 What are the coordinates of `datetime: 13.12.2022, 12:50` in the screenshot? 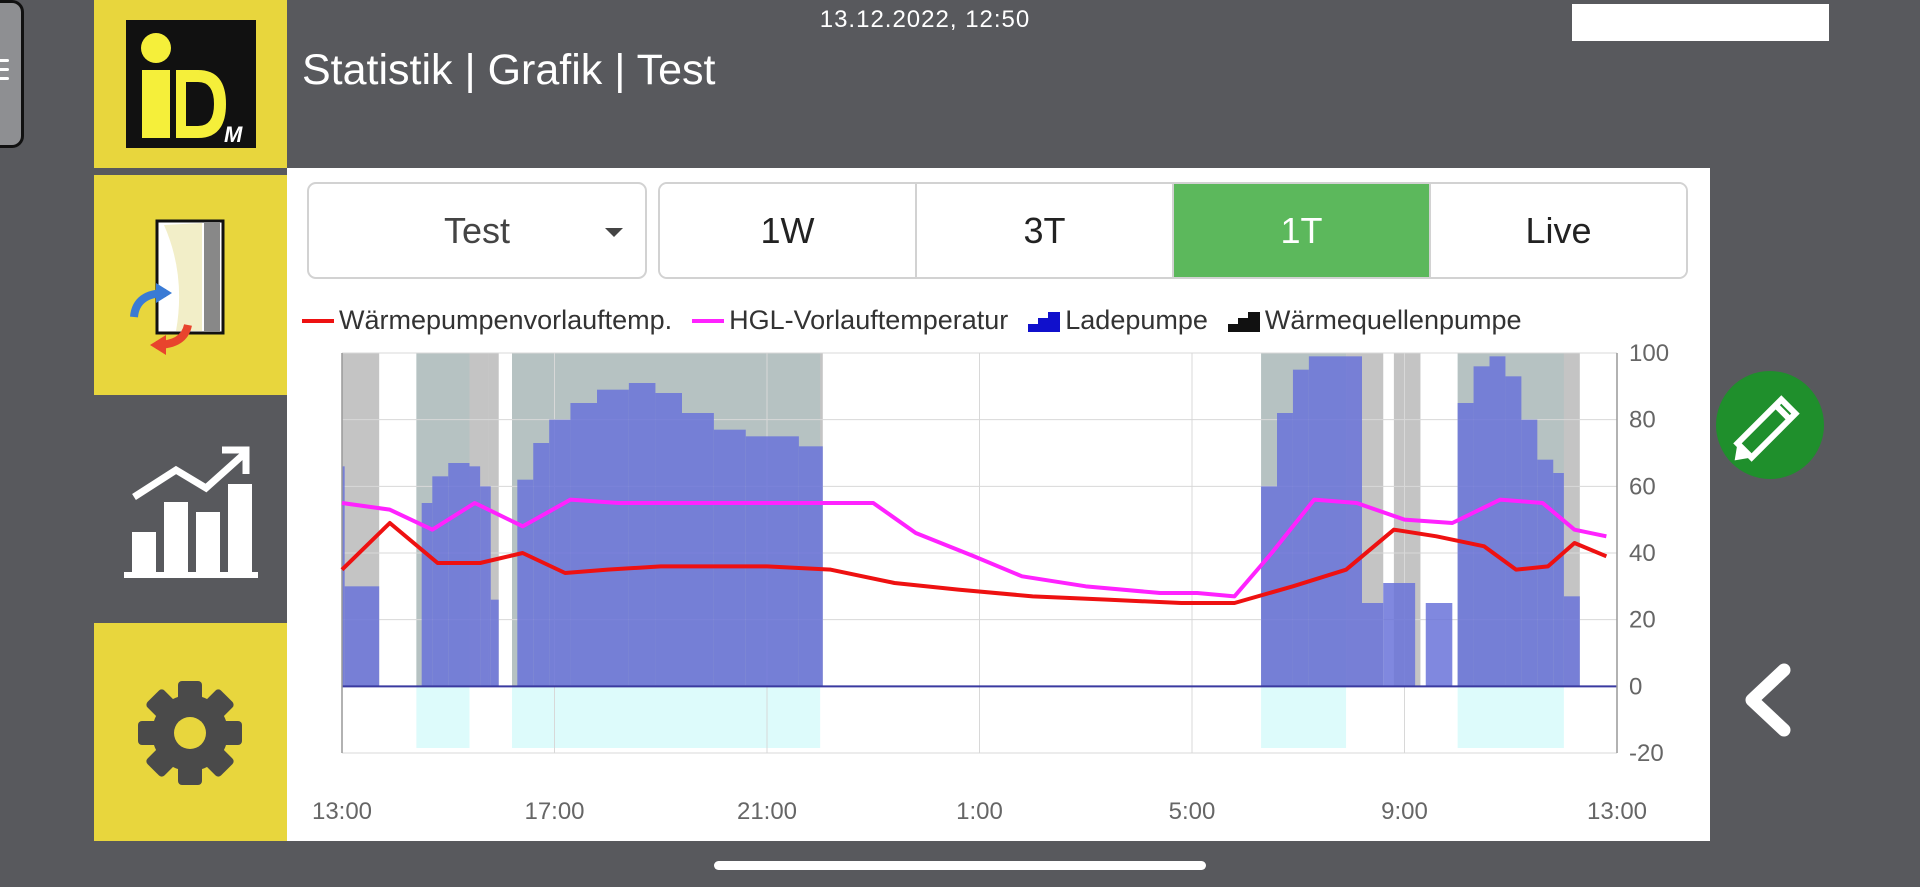 It's located at (925, 19).